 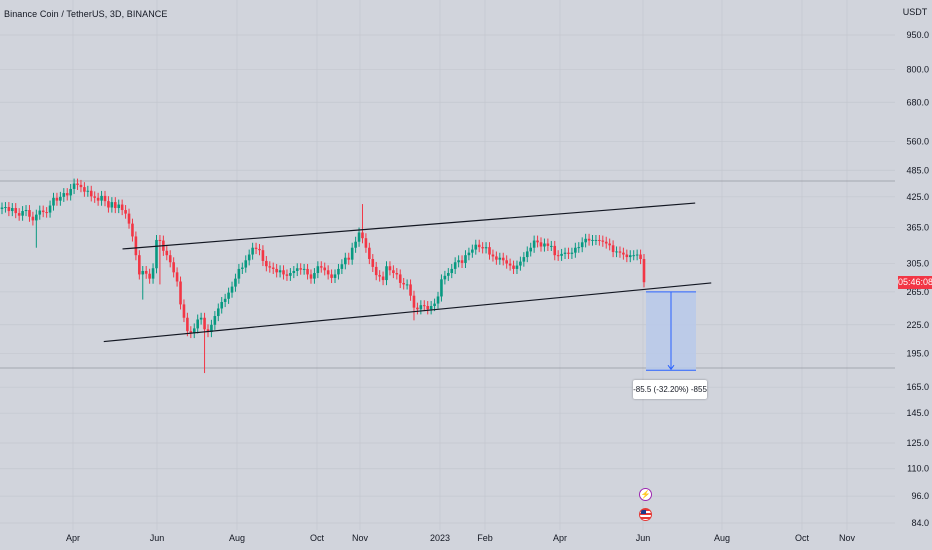 I want to click on price-tick-label: 145.0, so click(x=917, y=413).